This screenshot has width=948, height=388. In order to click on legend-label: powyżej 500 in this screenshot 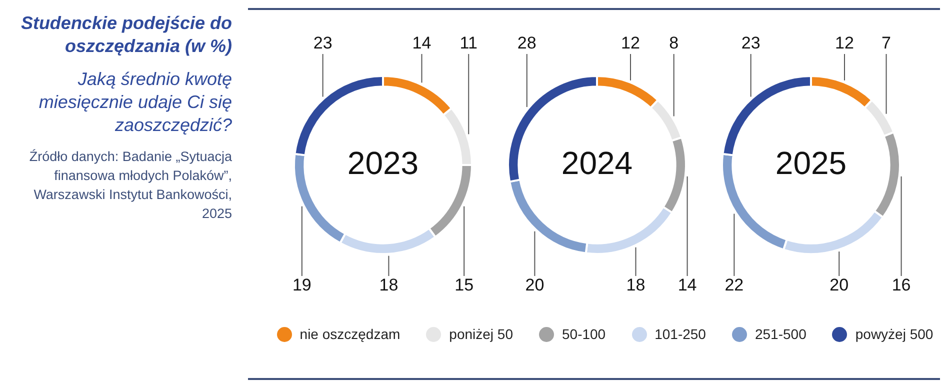, I will do `click(894, 334)`.